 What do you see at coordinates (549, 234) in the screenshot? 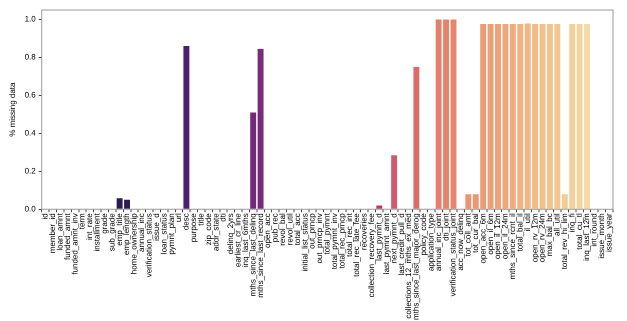
I see `x-tick-label: max_bal_bc` at bounding box center [549, 234].